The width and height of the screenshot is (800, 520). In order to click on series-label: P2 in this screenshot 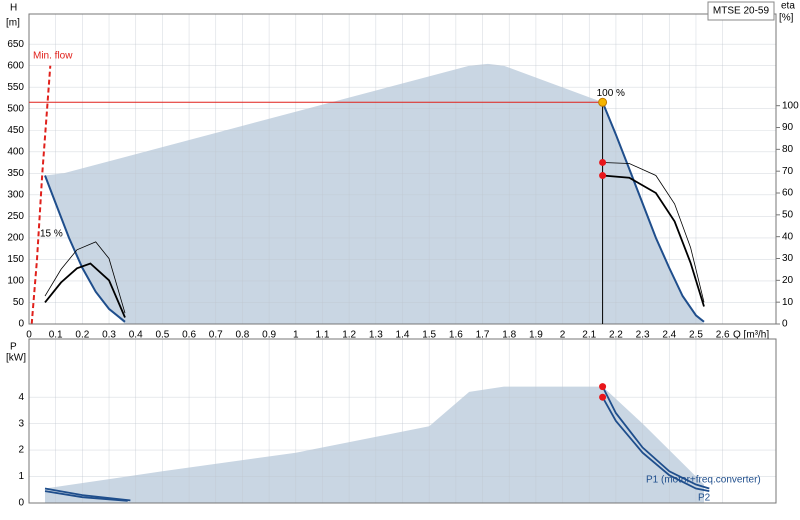, I will do `click(704, 498)`.